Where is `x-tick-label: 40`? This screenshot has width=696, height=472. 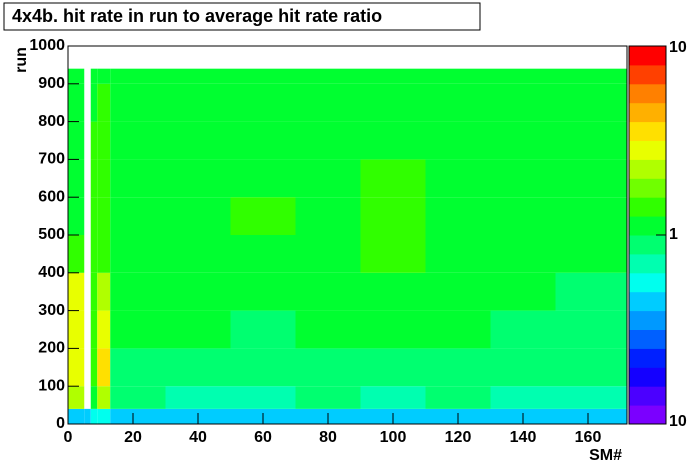
x-tick-label: 40 is located at coordinates (198, 437).